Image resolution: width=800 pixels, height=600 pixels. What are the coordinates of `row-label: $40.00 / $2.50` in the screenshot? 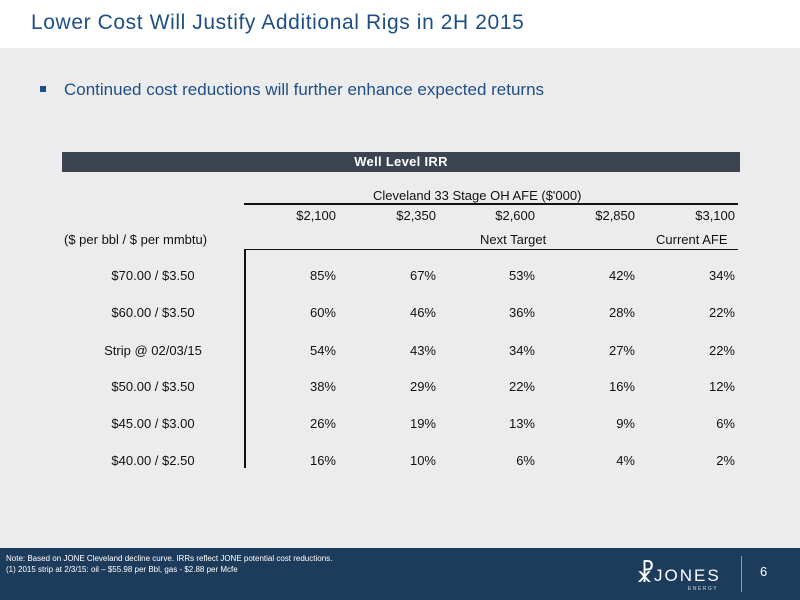 It's located at (153, 460).